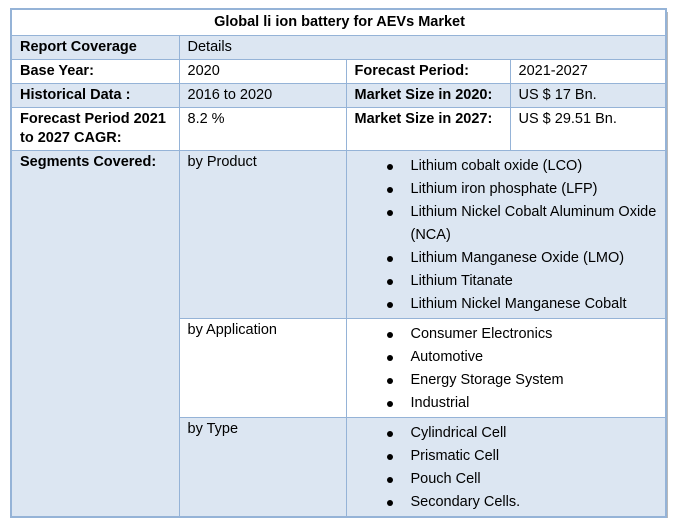 The height and width of the screenshot is (518, 677). Describe the element at coordinates (522, 456) in the screenshot. I see `bullet-item: Prismatic Cell` at that location.